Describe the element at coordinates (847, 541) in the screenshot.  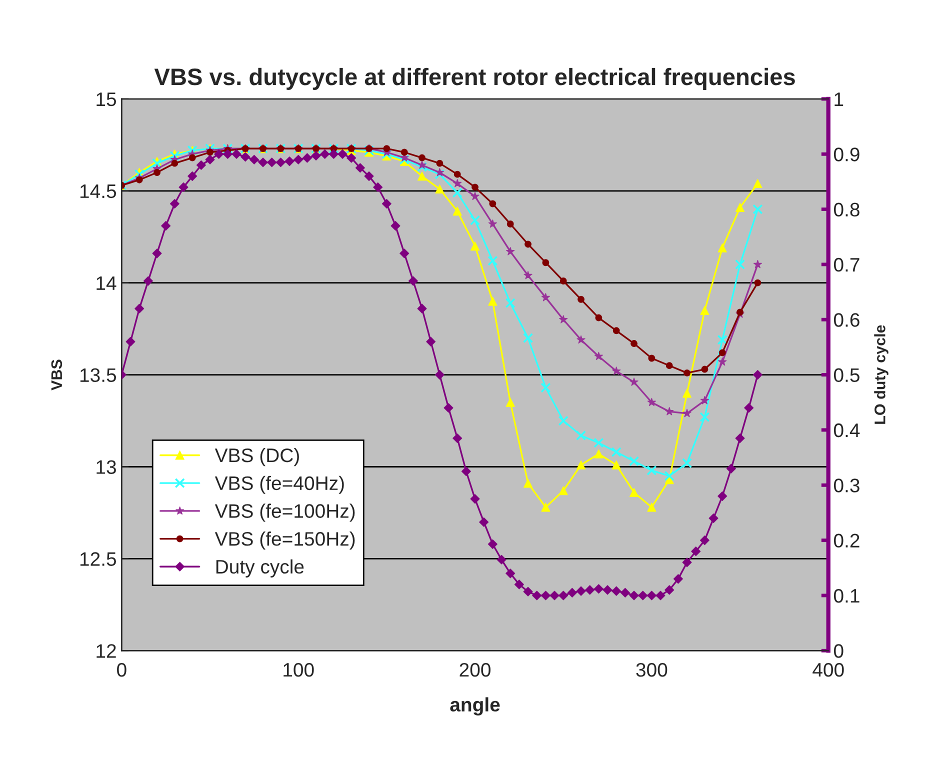
I see `y2-tick-label: 0.2` at that location.